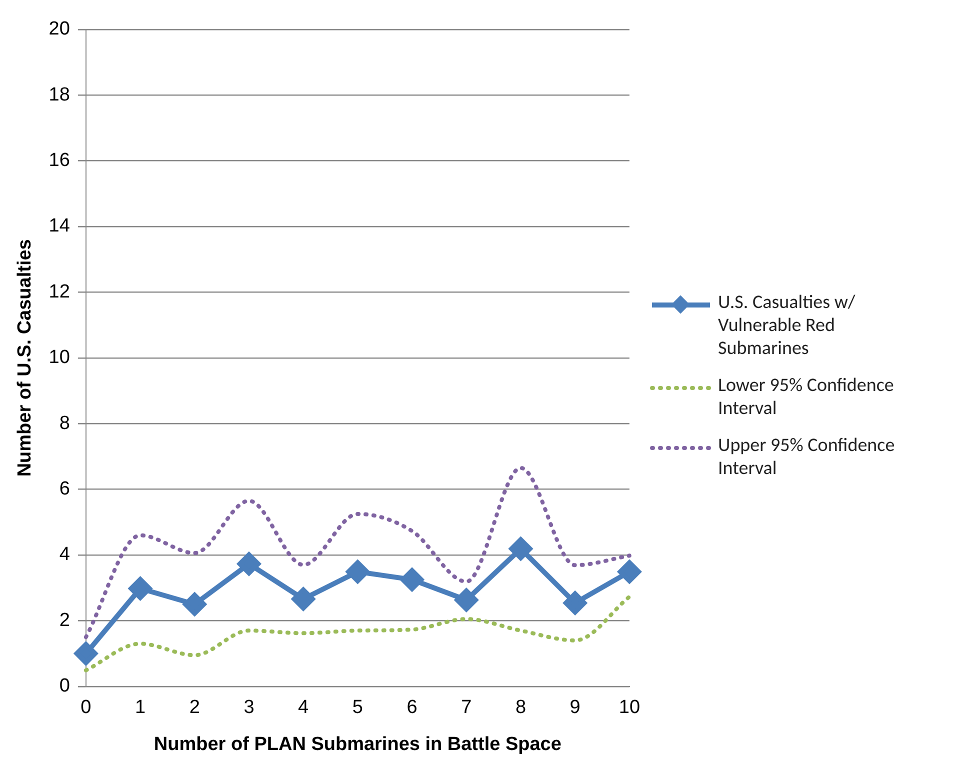 The height and width of the screenshot is (772, 957). Describe the element at coordinates (249, 707) in the screenshot. I see `x-tick-label: 3` at that location.